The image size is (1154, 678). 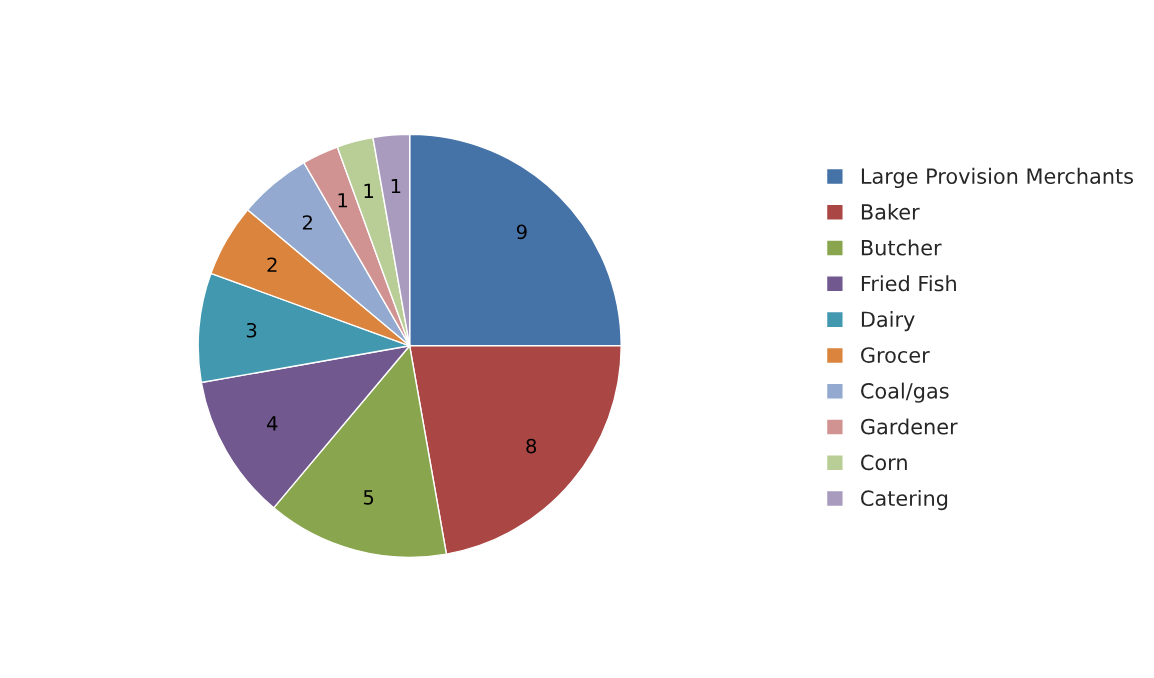 I want to click on data-label: 3, so click(x=251, y=330).